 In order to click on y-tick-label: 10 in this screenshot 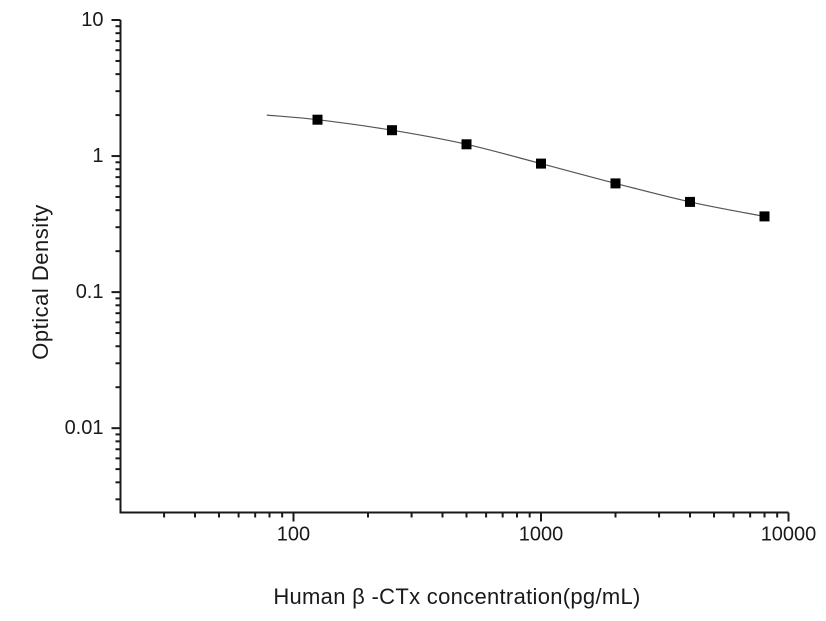, I will do `click(92, 20)`.